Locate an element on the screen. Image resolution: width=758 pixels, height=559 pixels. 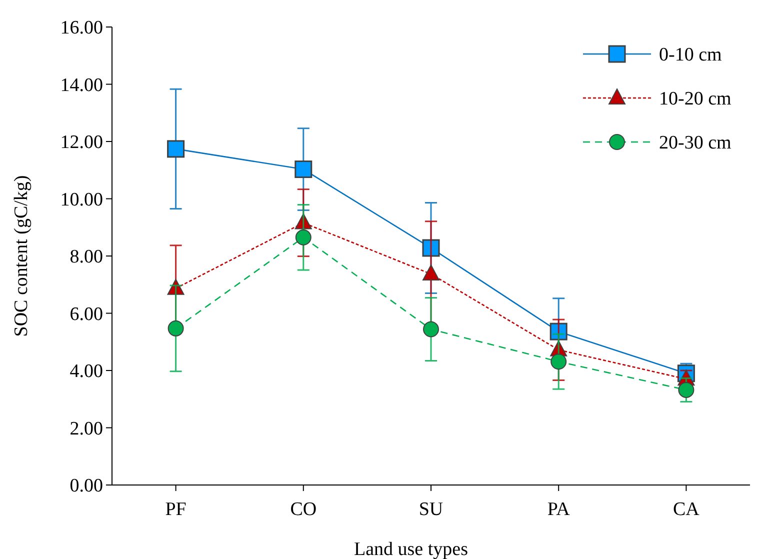
y-tick-label: 16.00 is located at coordinates (81, 28).